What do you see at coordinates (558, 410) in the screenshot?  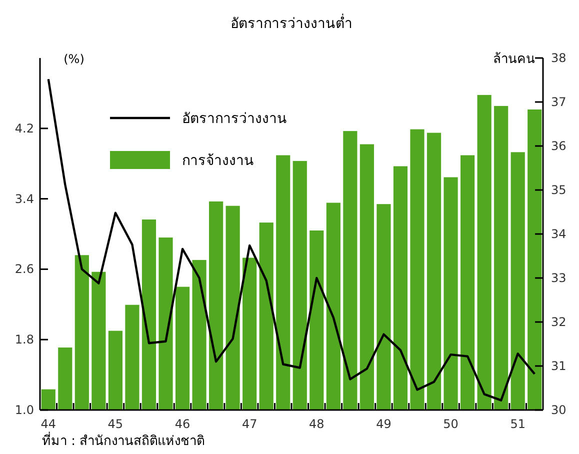 I see `y2-tick-label: 30` at bounding box center [558, 410].